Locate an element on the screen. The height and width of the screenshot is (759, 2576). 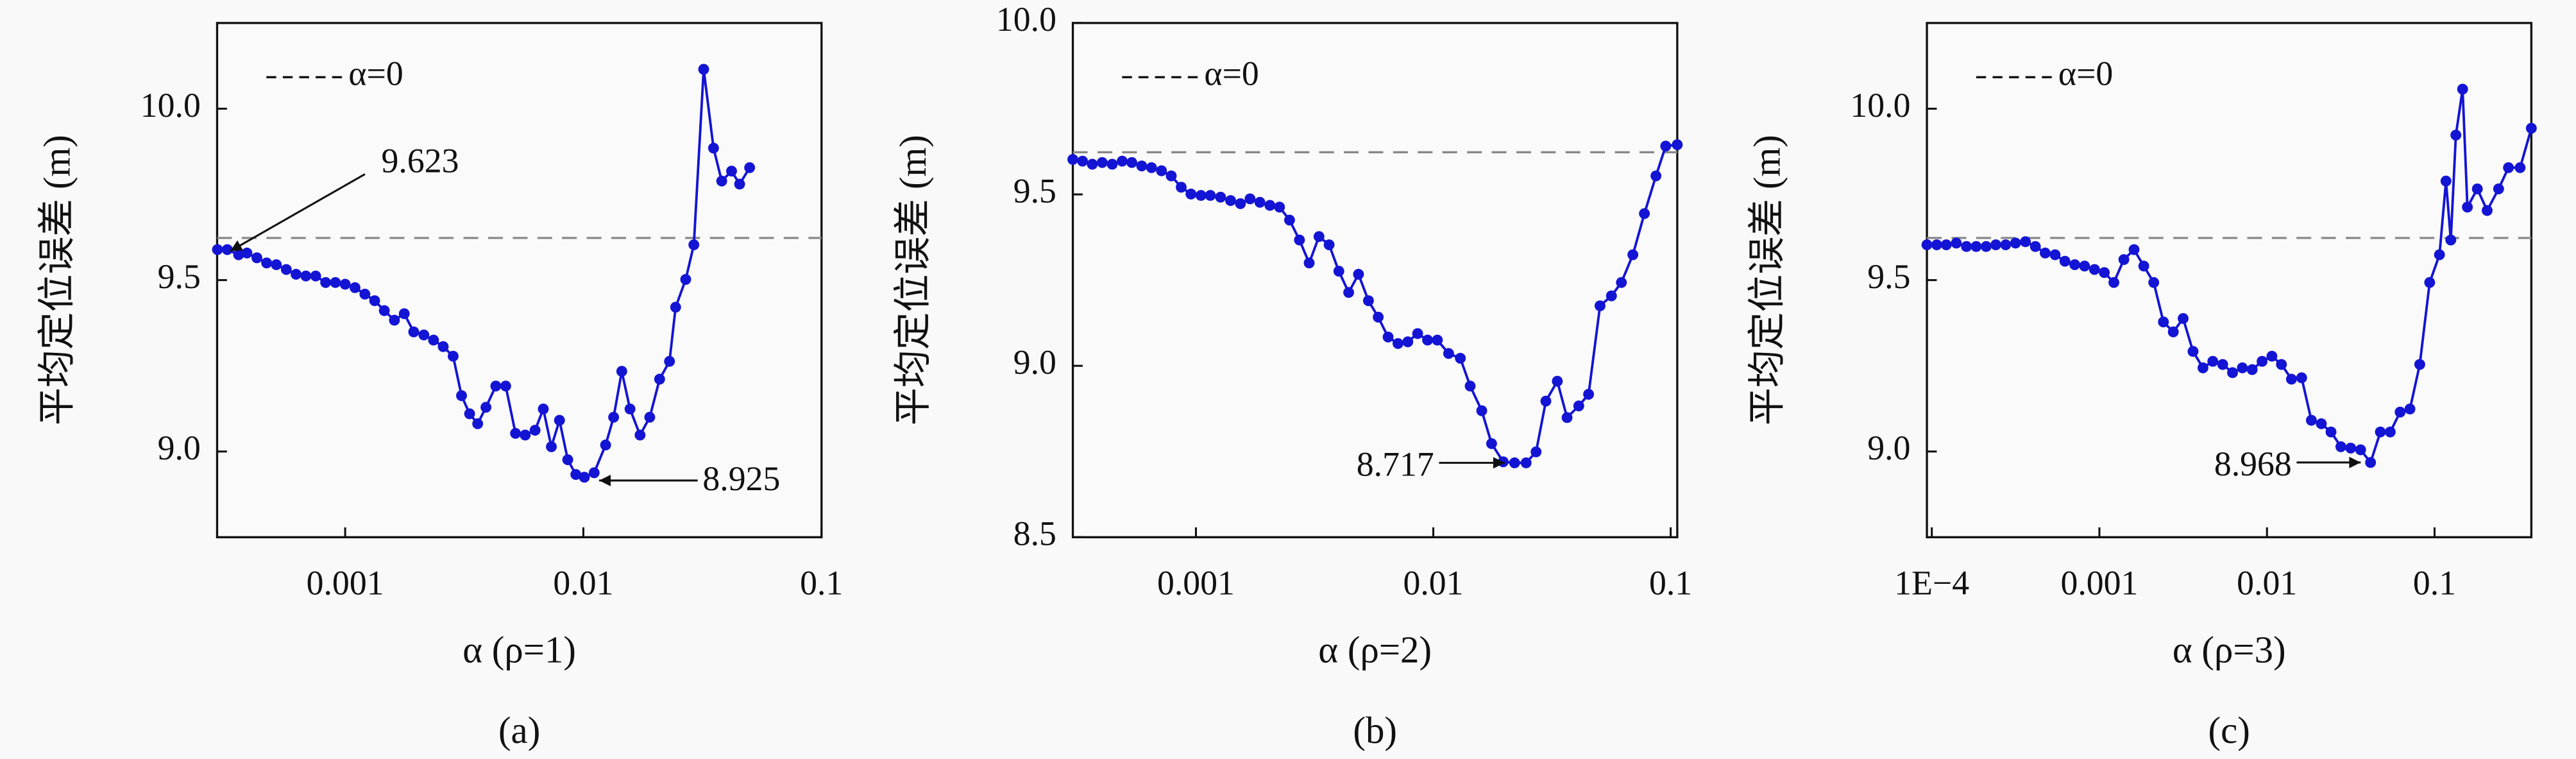
annotation: 8.717 is located at coordinates (1395, 464).